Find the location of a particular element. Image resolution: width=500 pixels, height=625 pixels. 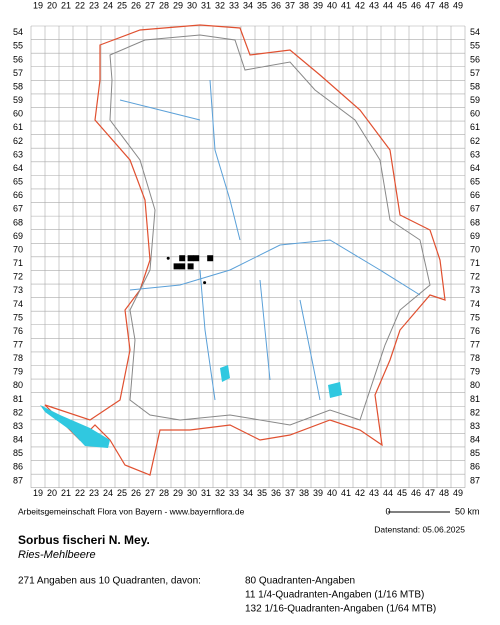

scale-start: 0 is located at coordinates (387, 511).